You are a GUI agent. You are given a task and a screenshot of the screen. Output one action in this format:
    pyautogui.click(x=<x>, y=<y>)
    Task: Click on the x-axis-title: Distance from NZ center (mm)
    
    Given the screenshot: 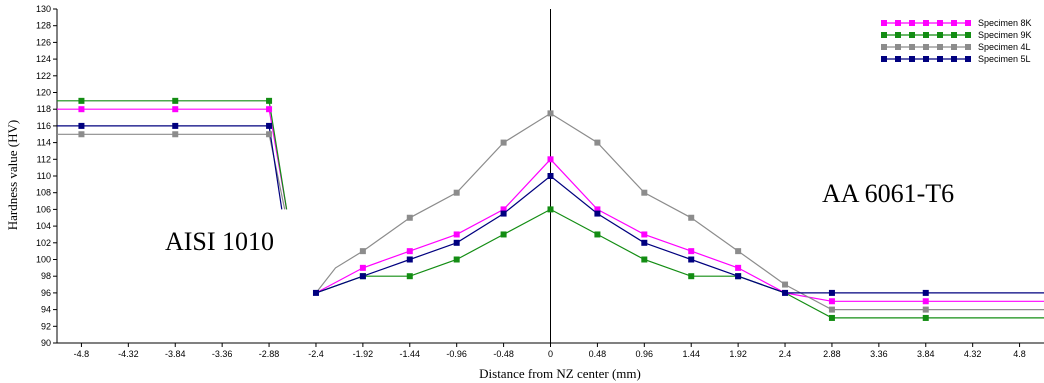 What is the action you would take?
    pyautogui.click(x=560, y=373)
    